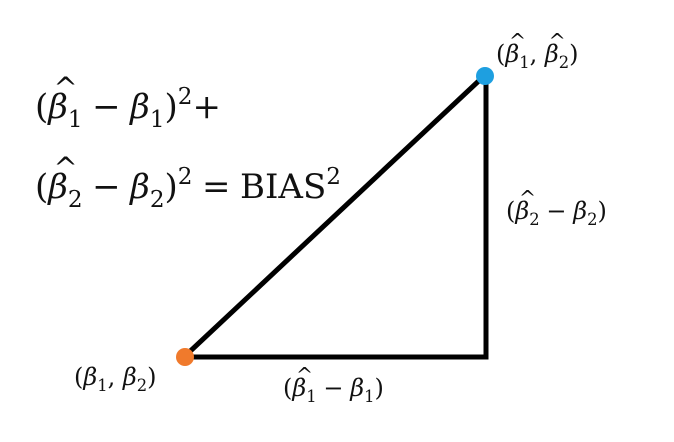 The height and width of the screenshot is (442, 674). I want to click on equation-line-2: (β2−β2)2=BIAS2, so click(188, 182).